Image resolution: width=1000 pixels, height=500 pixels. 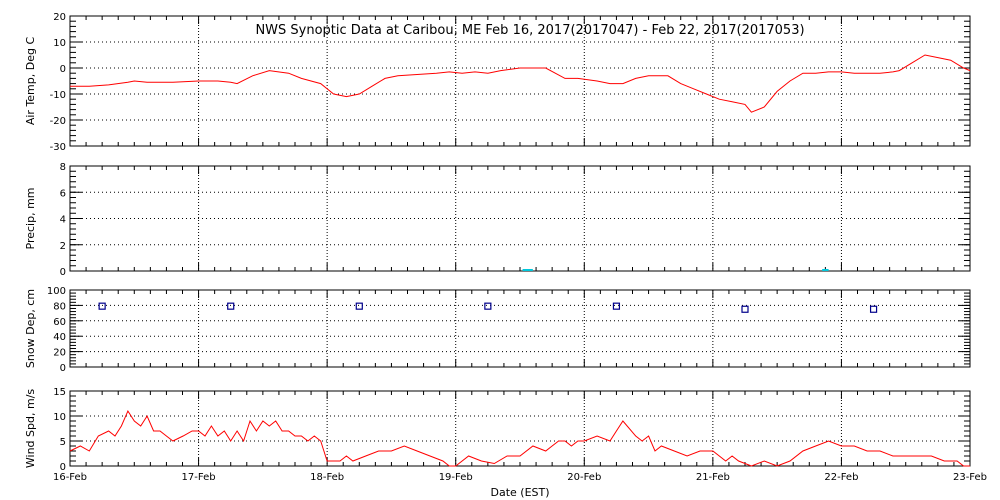 I want to click on x-axis-title: Date (EST), so click(x=519, y=492).